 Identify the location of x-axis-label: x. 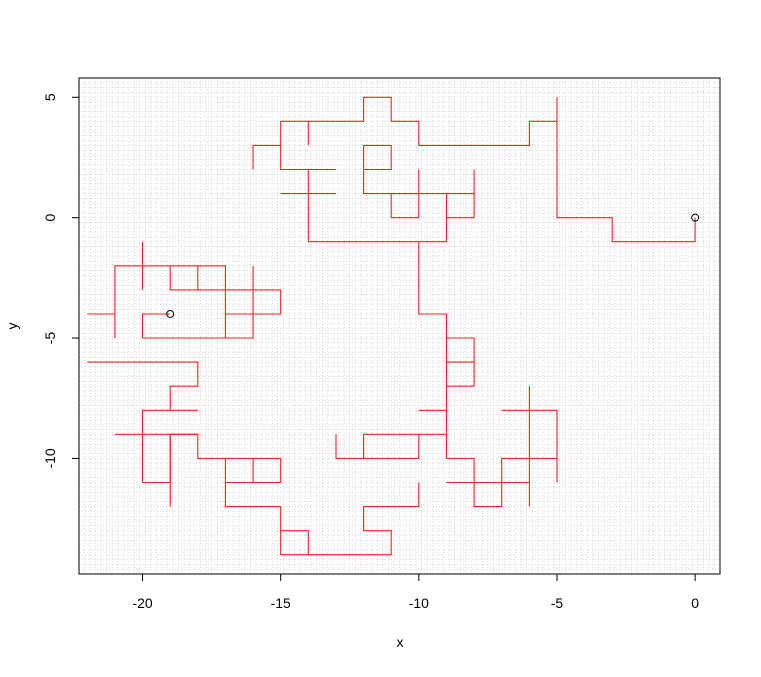
(400, 642).